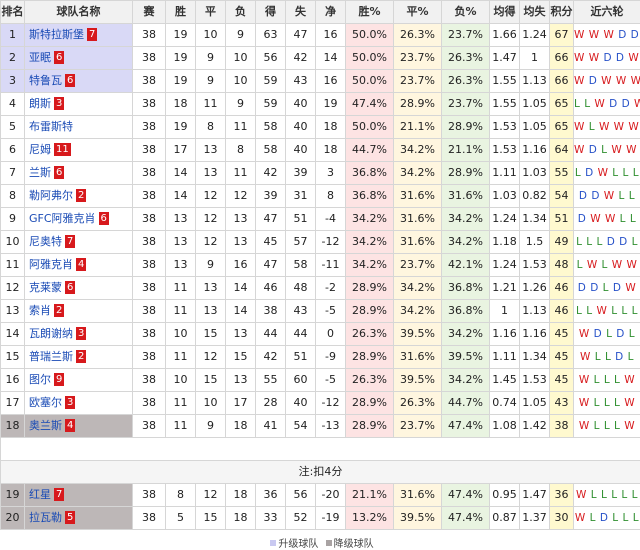  What do you see at coordinates (240, 103) in the screenshot?
I see `losses-cell-value: 9` at bounding box center [240, 103].